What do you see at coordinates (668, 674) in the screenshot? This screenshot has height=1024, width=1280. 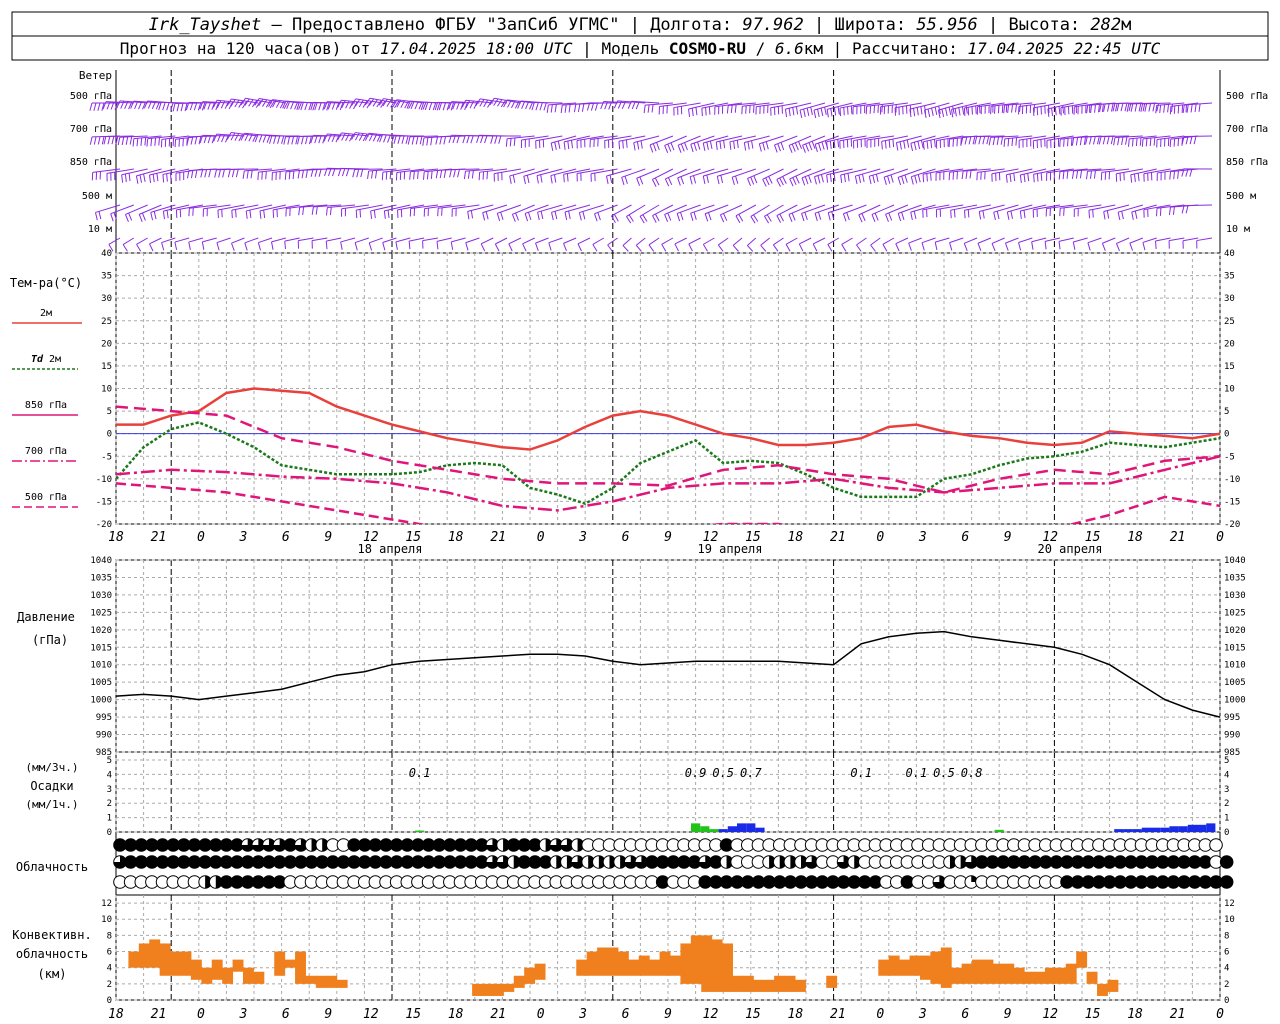 I see `pressure-line` at bounding box center [668, 674].